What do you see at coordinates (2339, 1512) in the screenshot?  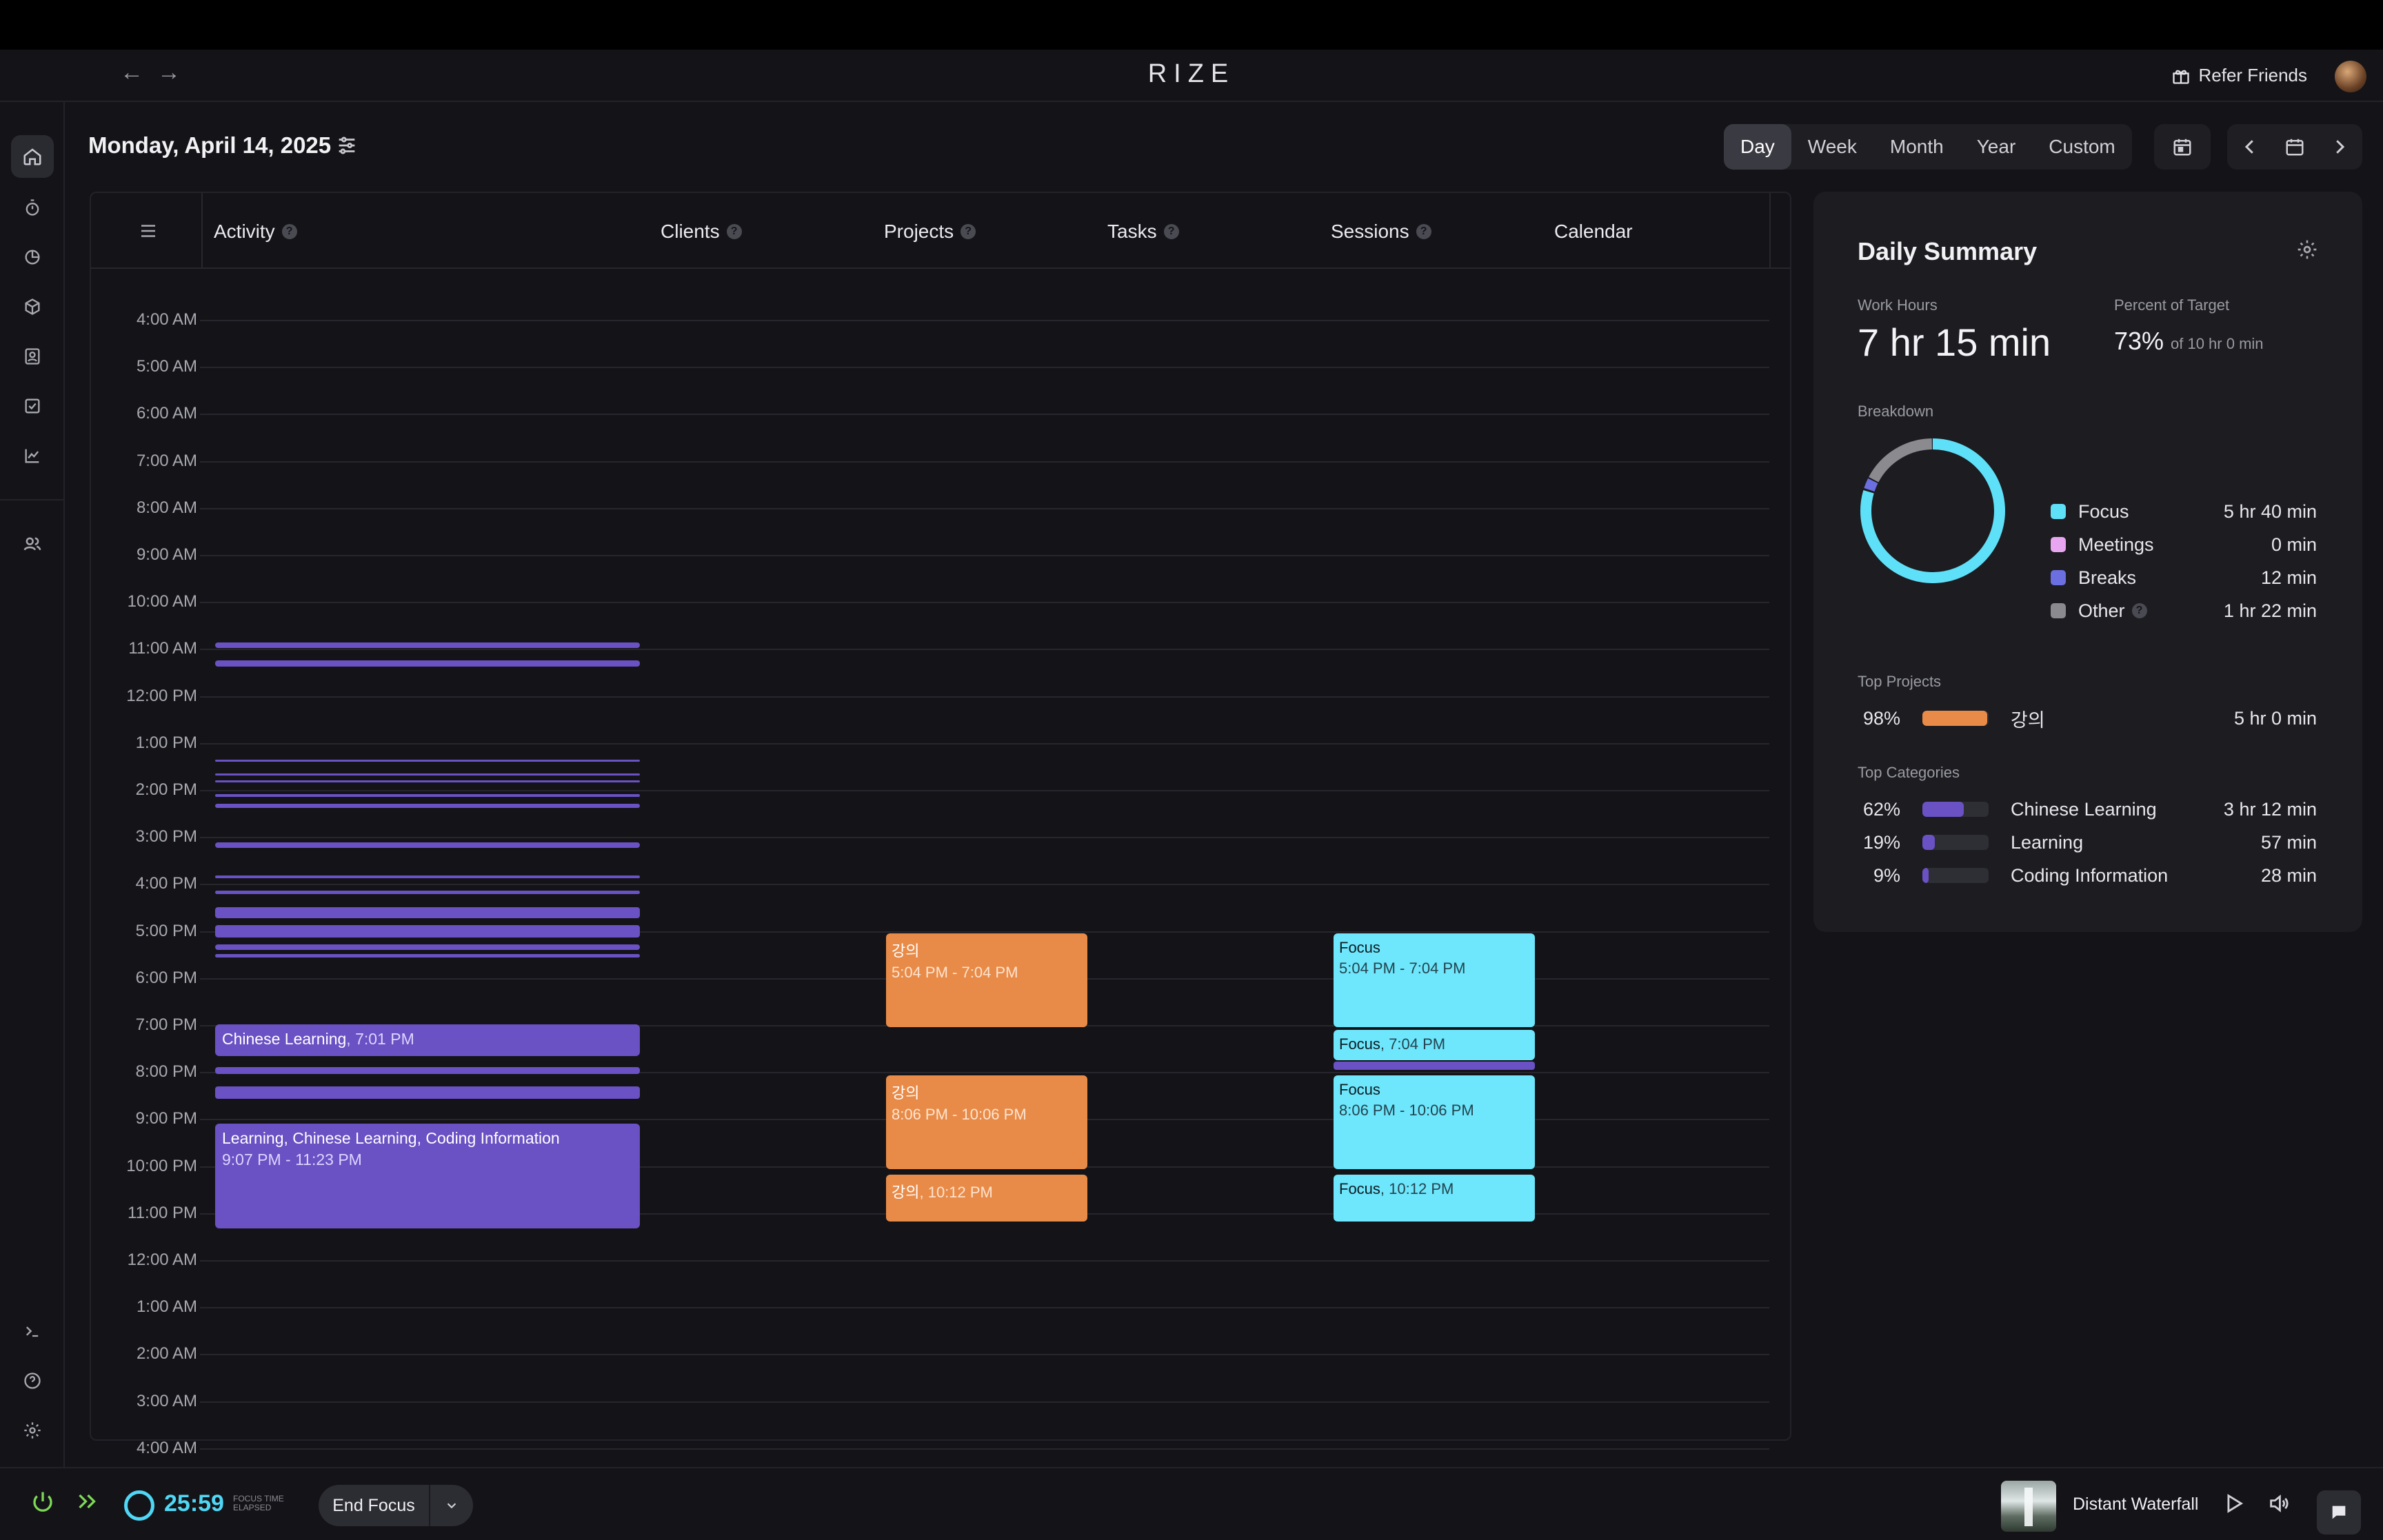 I see `chat-button` at bounding box center [2339, 1512].